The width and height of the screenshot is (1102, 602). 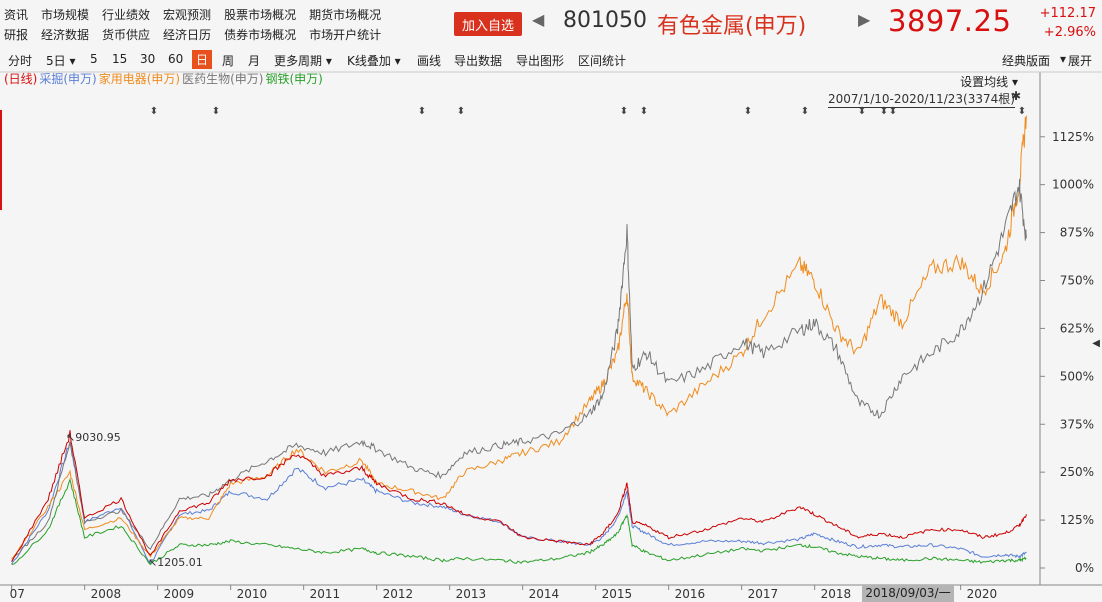 What do you see at coordinates (94, 59) in the screenshot?
I see `period-2: 5` at bounding box center [94, 59].